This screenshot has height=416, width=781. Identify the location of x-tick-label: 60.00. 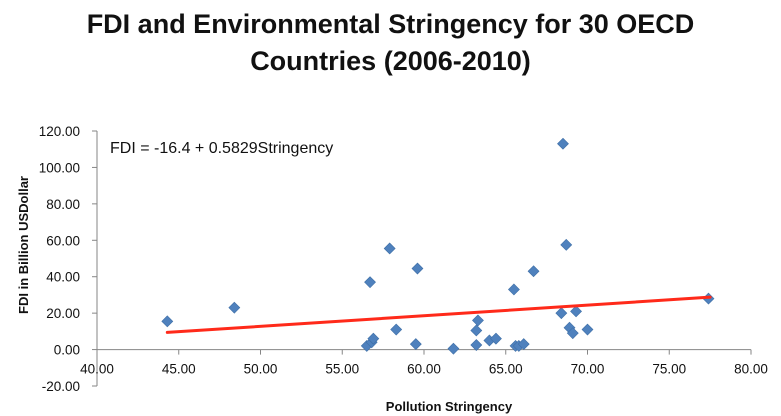
(424, 369).